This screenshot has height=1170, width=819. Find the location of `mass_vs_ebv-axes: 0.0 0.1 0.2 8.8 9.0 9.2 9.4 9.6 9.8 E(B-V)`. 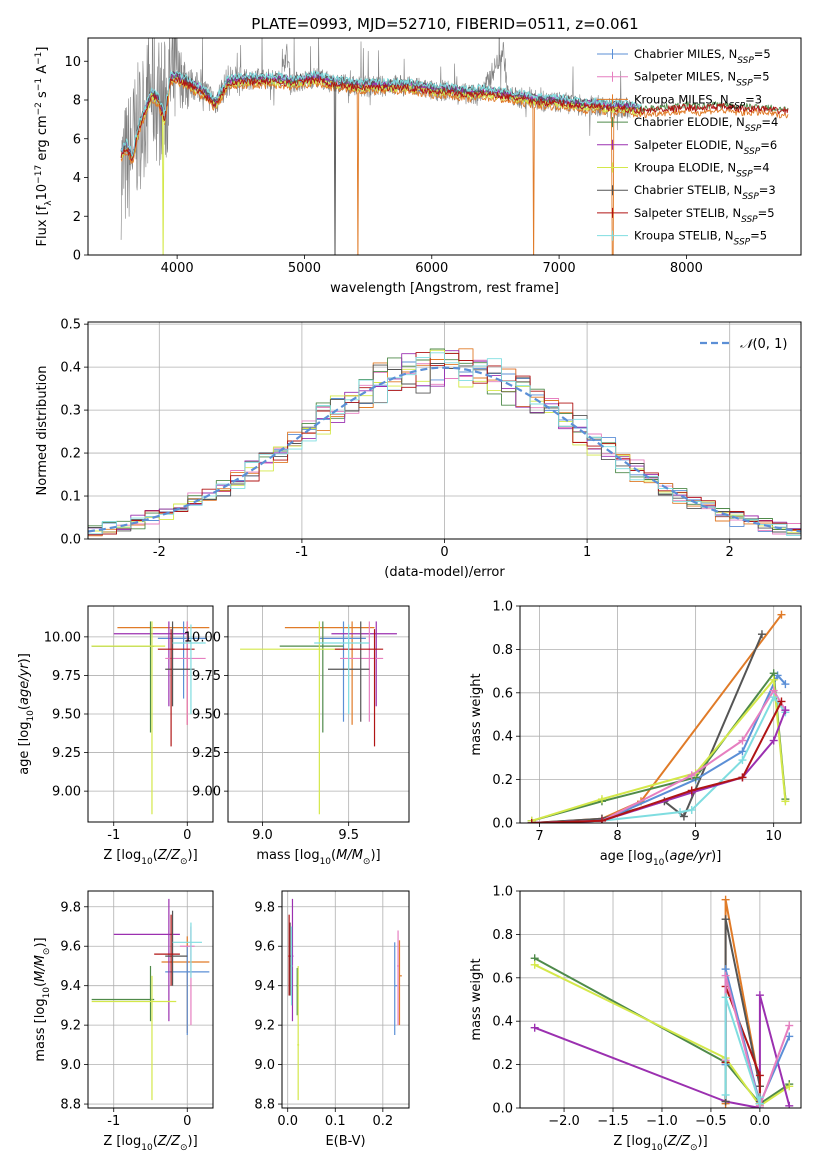

mass_vs_ebv-axes: 0.0 0.1 0.2 8.8 9.0 9.2 9.4 9.6 9.8 E(B-V) is located at coordinates (332, 1019).